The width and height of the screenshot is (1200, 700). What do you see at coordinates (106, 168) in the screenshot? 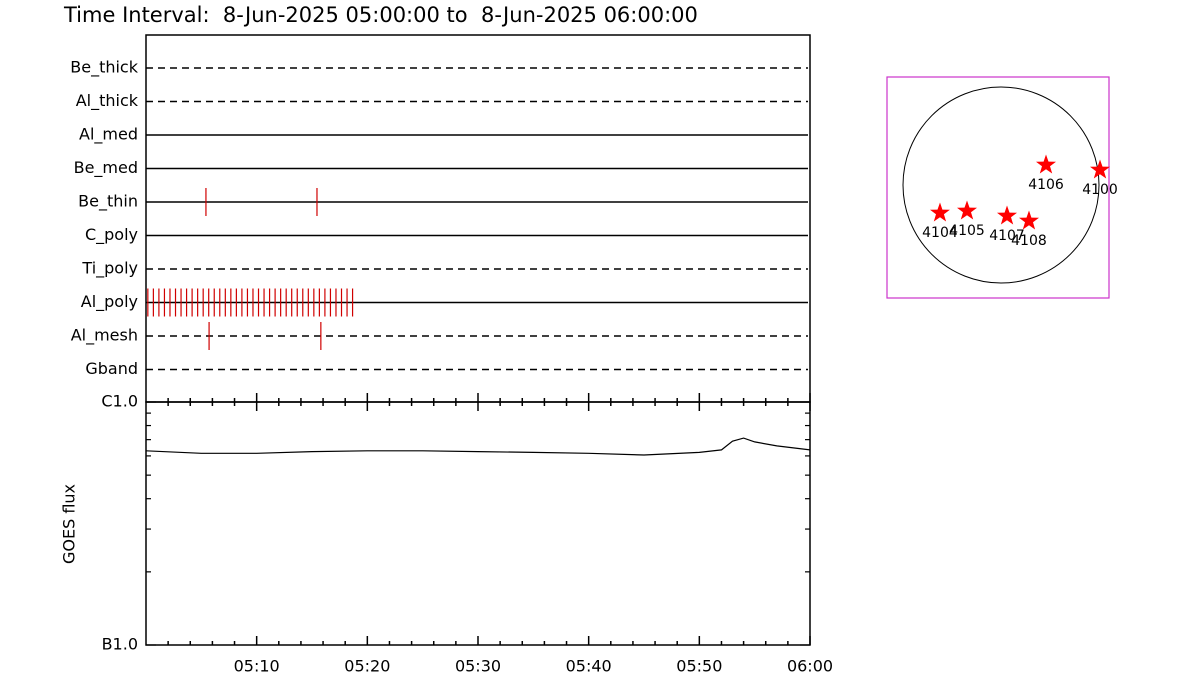
I see `row-label: Be_med` at bounding box center [106, 168].